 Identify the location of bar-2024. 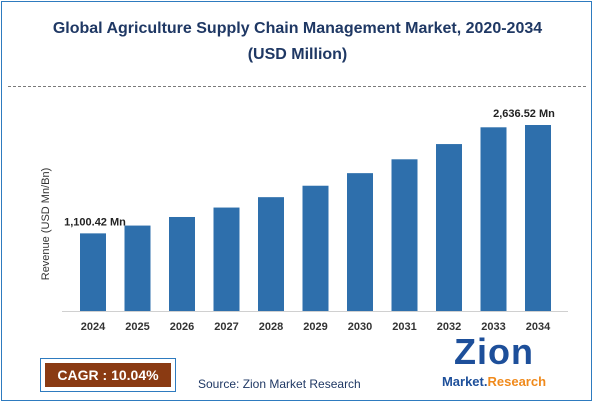
(93, 272).